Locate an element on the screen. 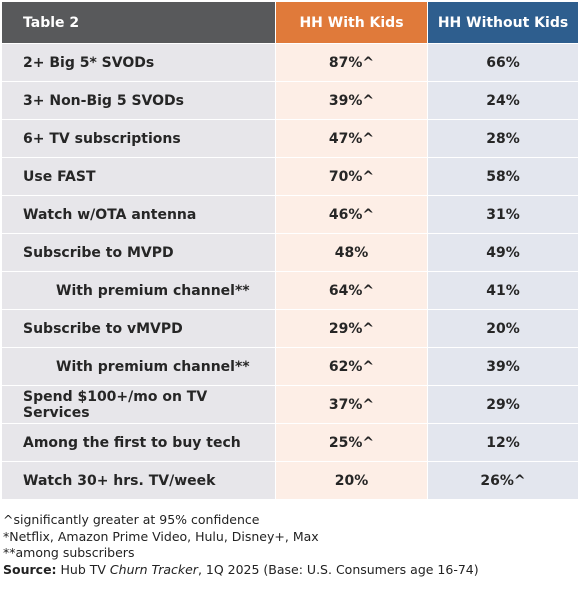 The image size is (579, 607). value-hh-with-kids: 47%^ is located at coordinates (351, 138).